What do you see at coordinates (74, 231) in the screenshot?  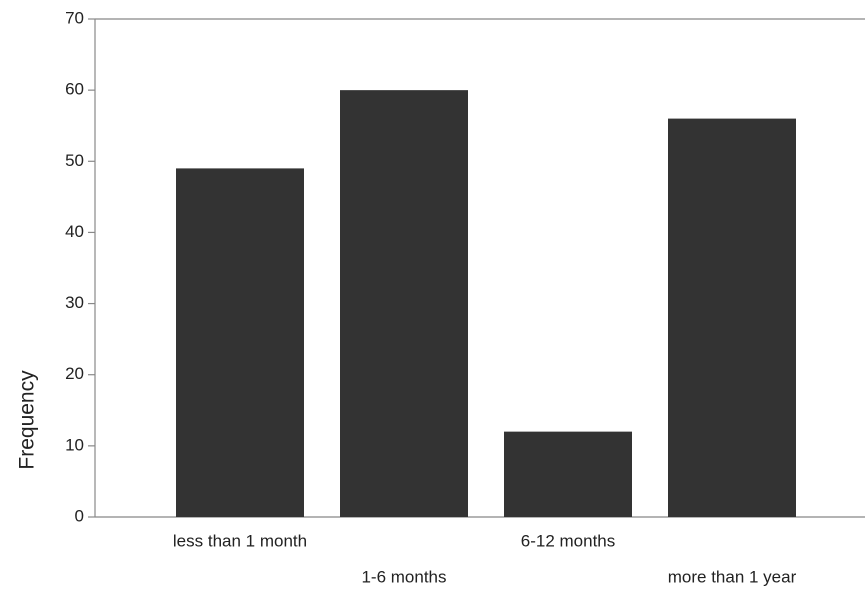 I see `y-tick-label: 40` at bounding box center [74, 231].